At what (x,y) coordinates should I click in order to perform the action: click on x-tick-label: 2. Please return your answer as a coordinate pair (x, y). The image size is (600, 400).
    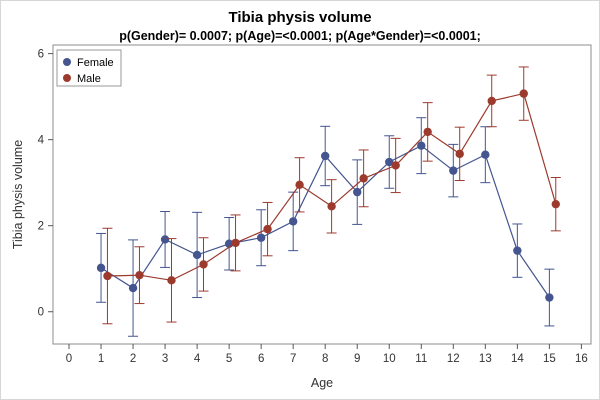
    Looking at the image, I should click on (133, 359).